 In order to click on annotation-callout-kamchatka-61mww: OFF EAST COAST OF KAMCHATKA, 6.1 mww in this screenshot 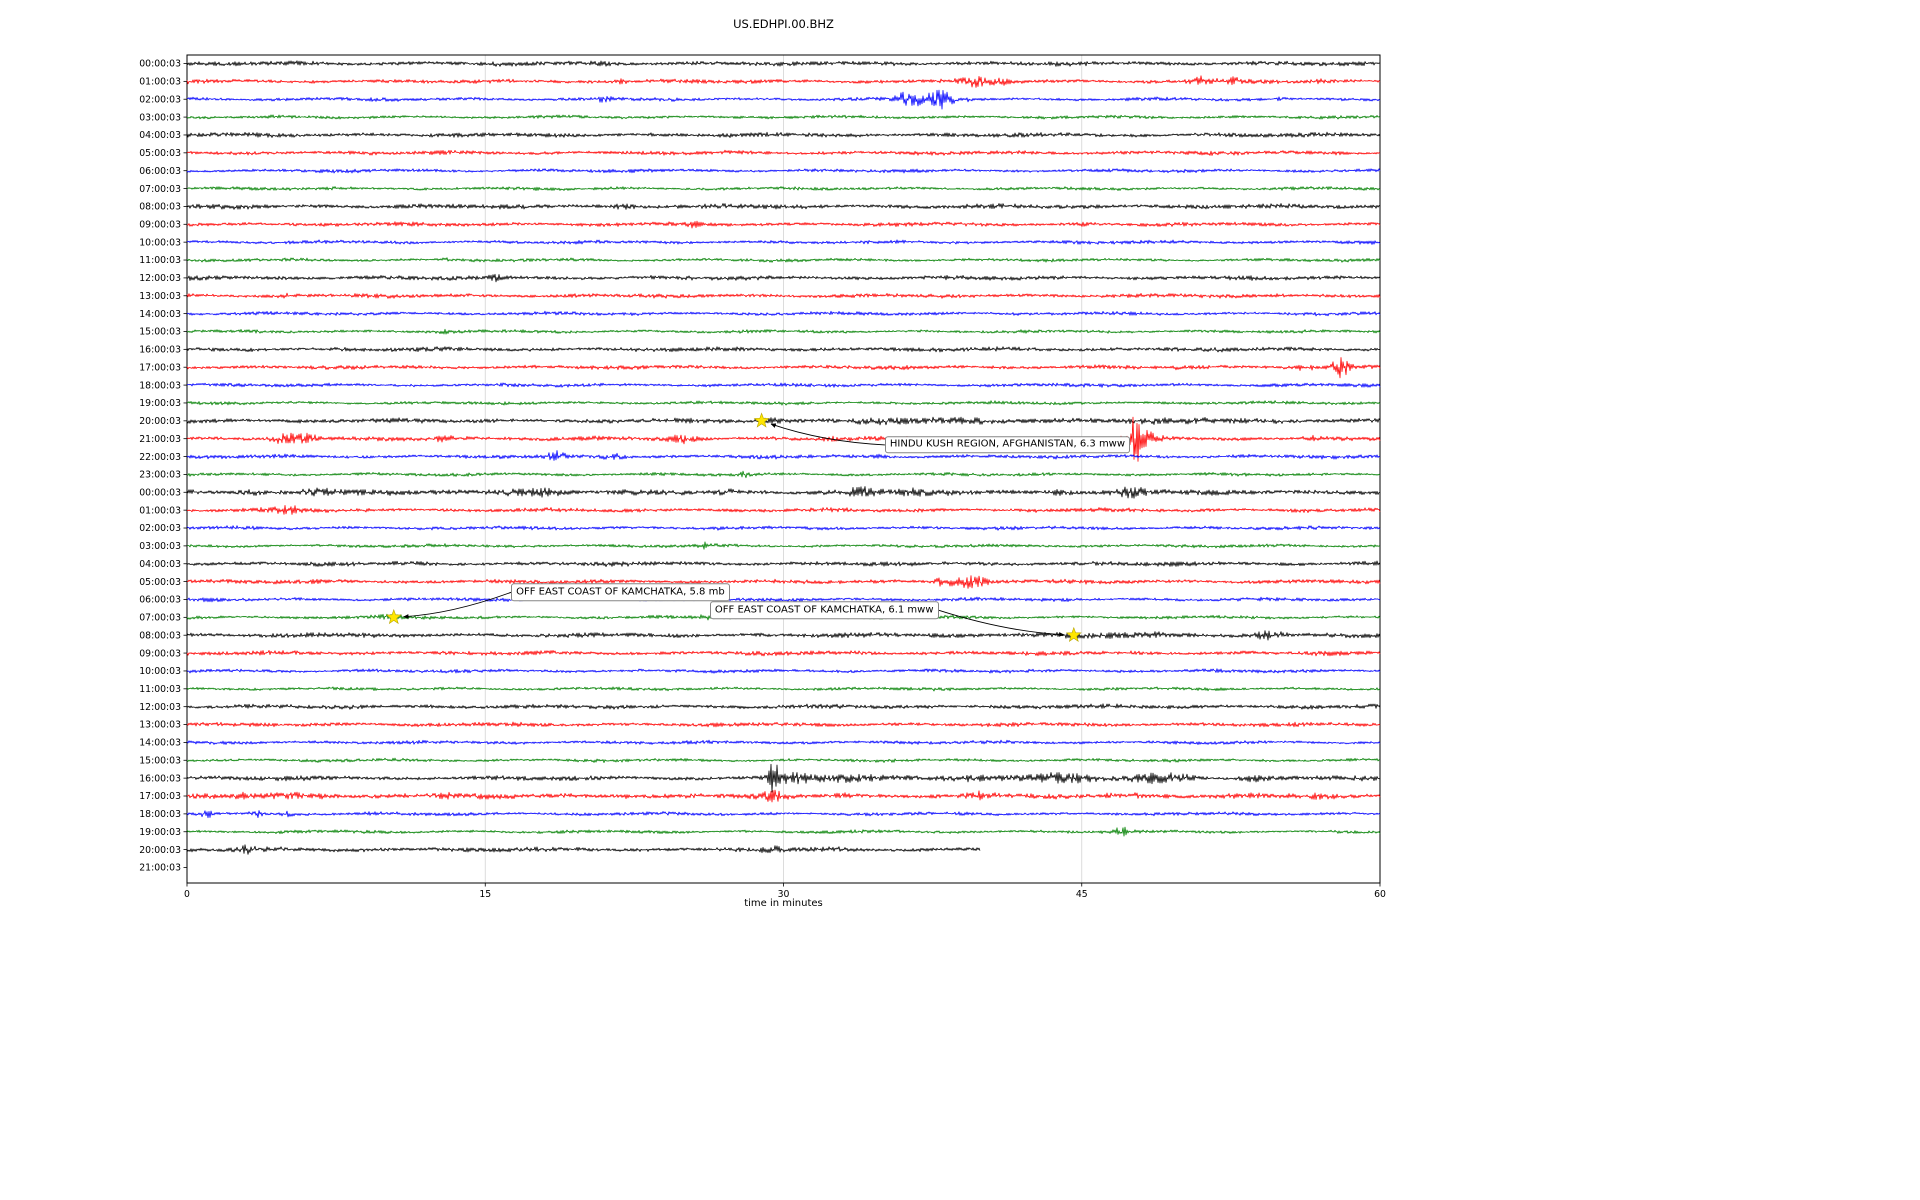, I will do `click(824, 610)`.